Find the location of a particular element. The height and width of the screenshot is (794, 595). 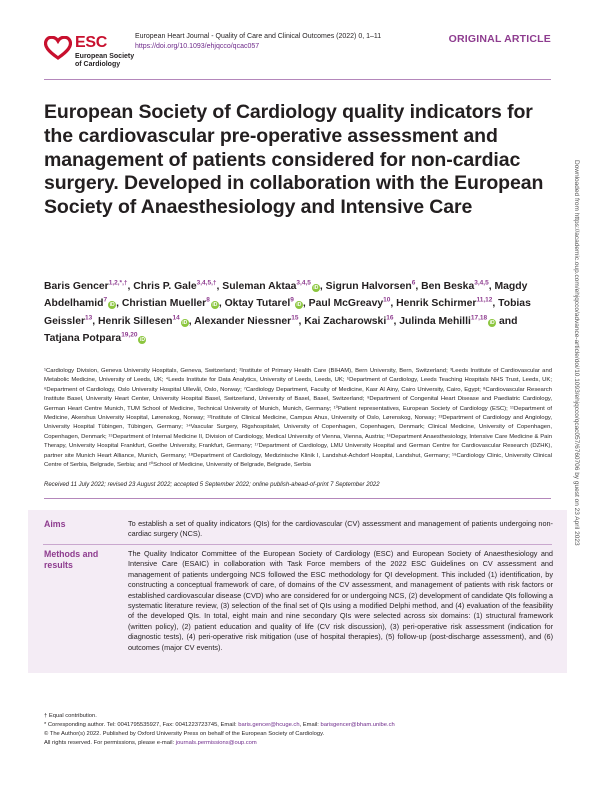

author-affiliation-refs: 11,12 is located at coordinates (484, 300).